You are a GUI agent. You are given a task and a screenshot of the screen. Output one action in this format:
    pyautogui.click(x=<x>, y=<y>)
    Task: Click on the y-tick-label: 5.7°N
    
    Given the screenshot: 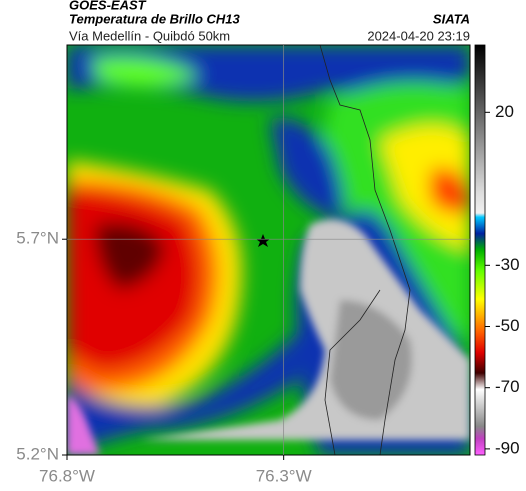 What is the action you would take?
    pyautogui.click(x=37, y=238)
    